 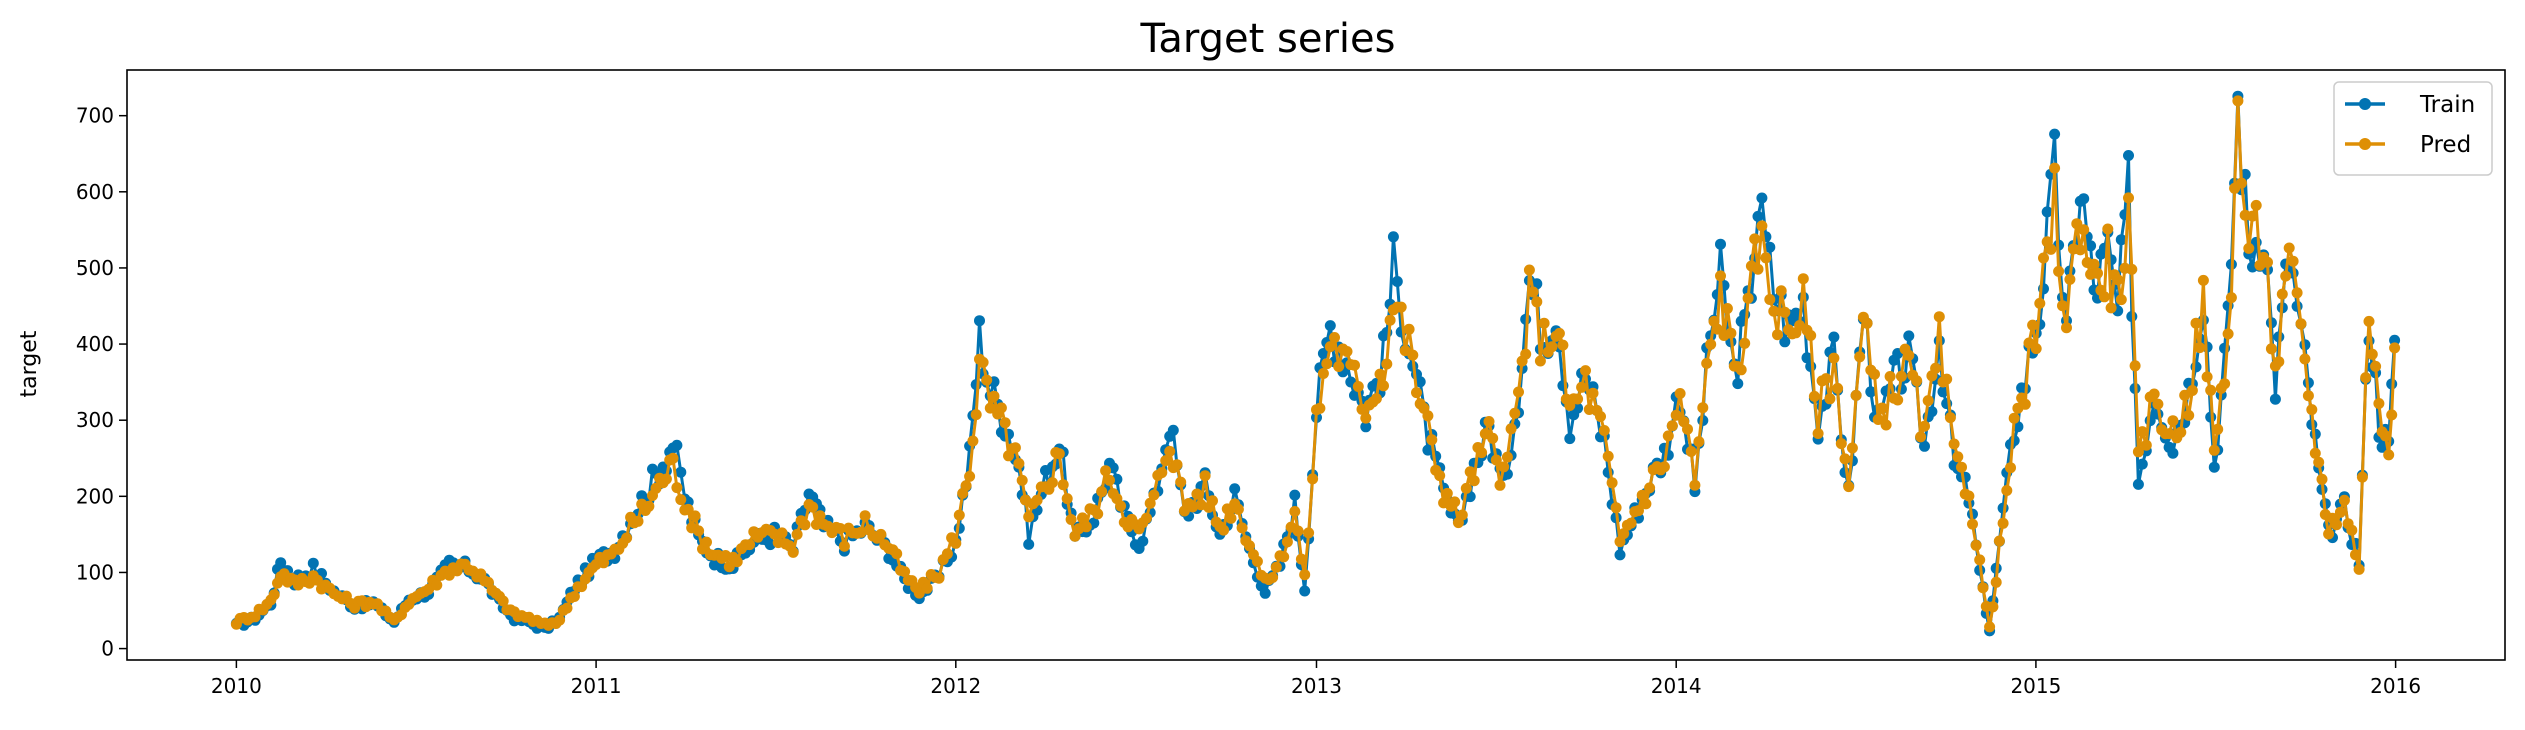 I want to click on y-tick-label: 700, so click(x=95, y=116).